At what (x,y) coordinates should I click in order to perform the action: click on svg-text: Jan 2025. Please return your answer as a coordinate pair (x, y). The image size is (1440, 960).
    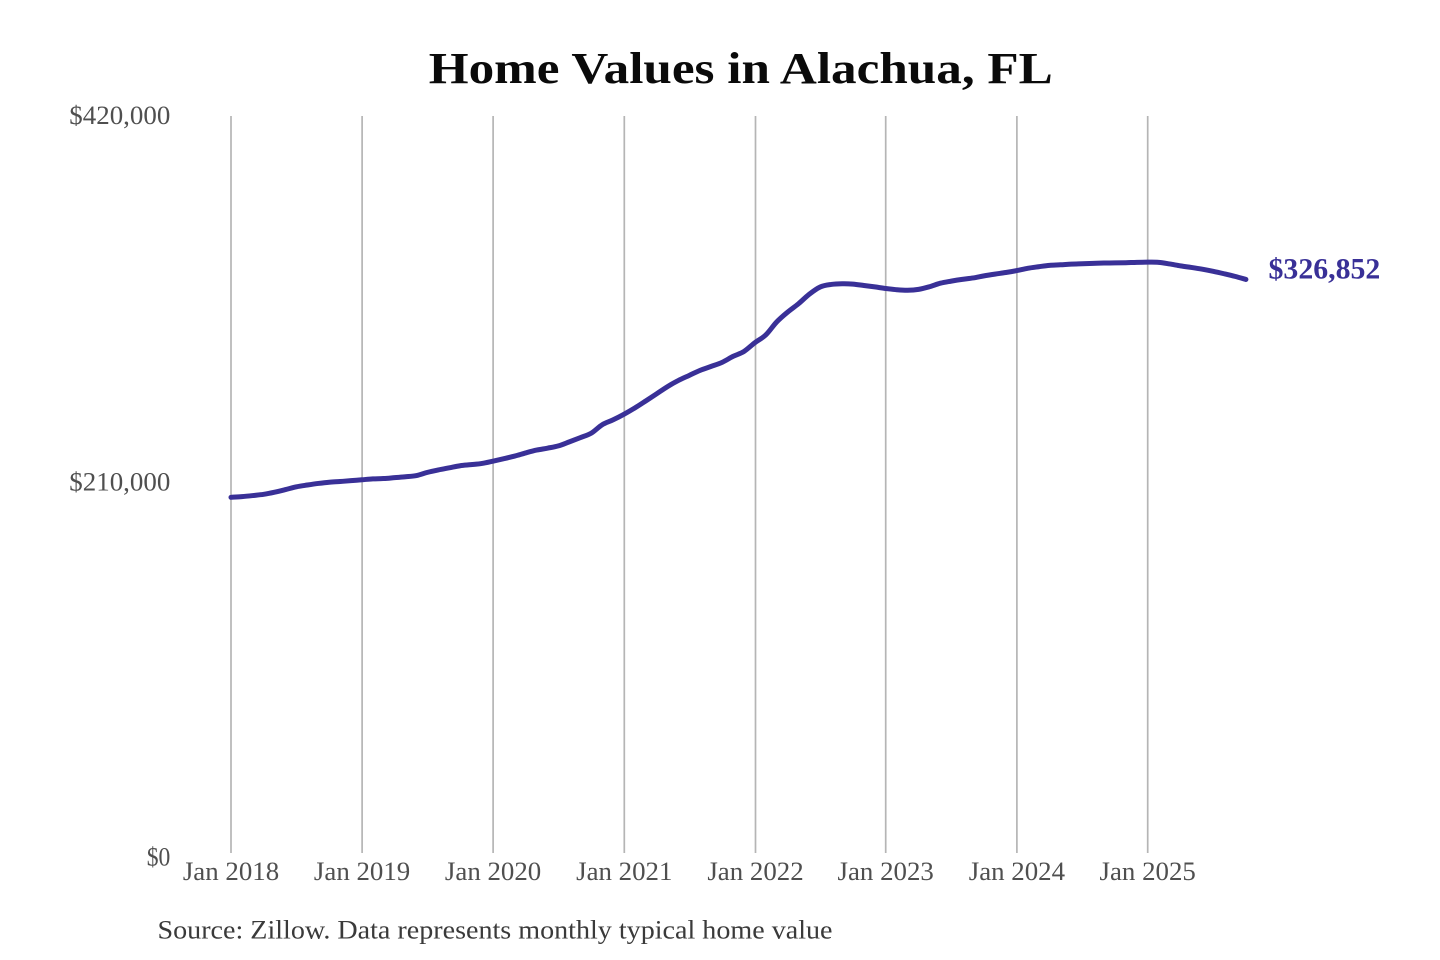
    Looking at the image, I should click on (1148, 871).